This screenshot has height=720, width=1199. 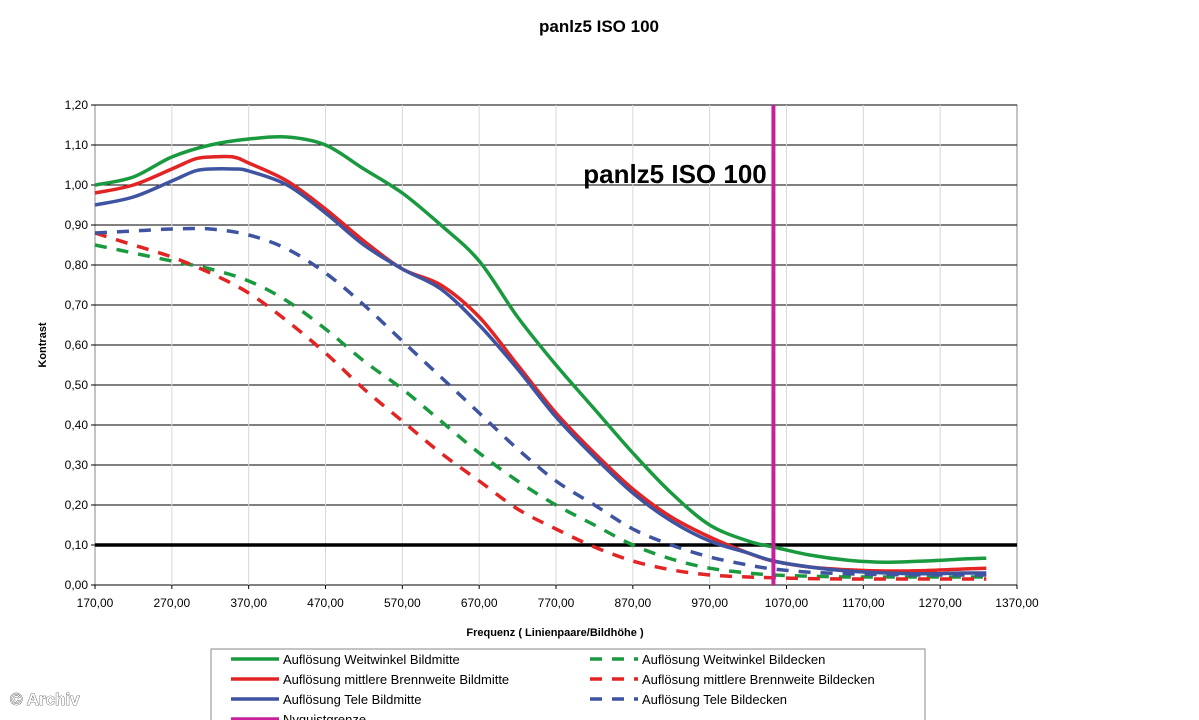 What do you see at coordinates (77, 105) in the screenshot?
I see `y-tick-label: 1,20` at bounding box center [77, 105].